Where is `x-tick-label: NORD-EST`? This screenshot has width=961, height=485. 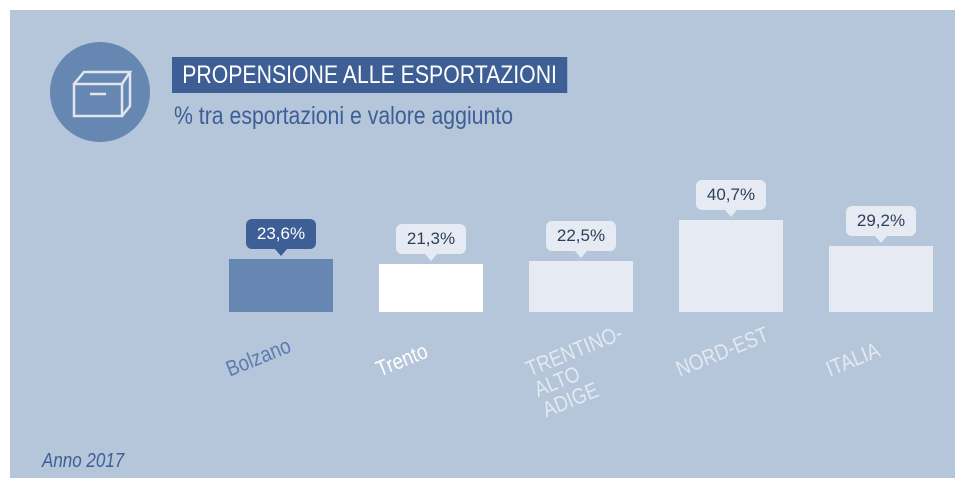
x-tick-label: NORD-EST is located at coordinates (722, 351).